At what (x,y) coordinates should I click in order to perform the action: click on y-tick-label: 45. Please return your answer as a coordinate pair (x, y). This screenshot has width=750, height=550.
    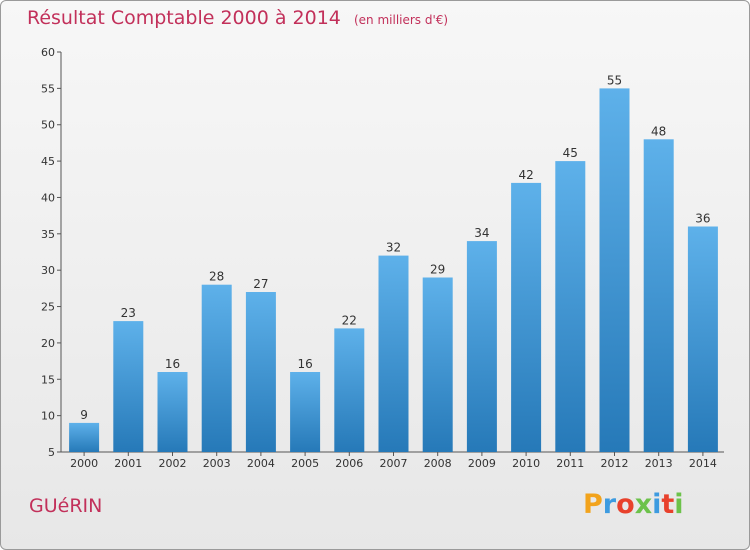
    Looking at the image, I should click on (48, 161).